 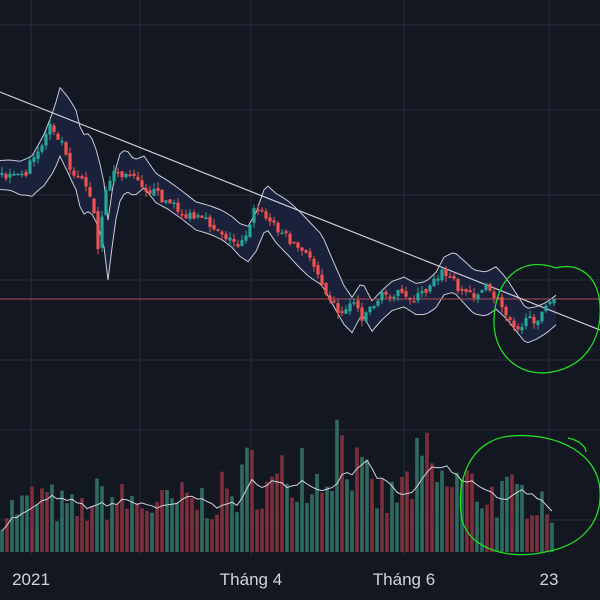 I want to click on annotation-circle-price, so click(x=546, y=318).